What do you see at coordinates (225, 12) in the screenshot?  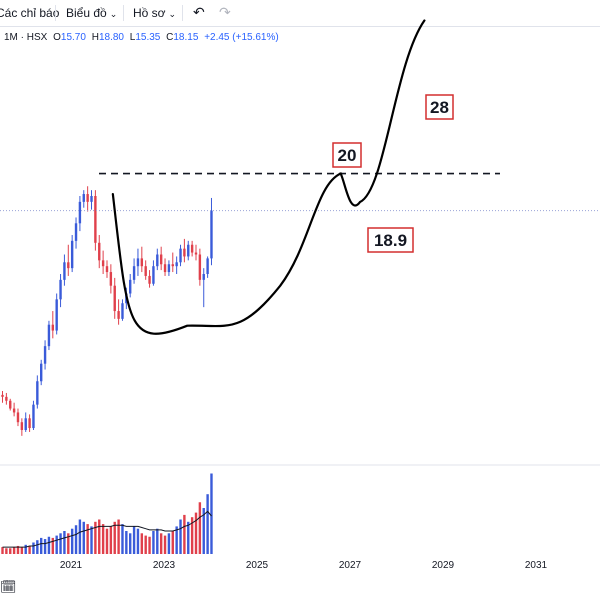 I see `redo-icon: ↷` at bounding box center [225, 12].